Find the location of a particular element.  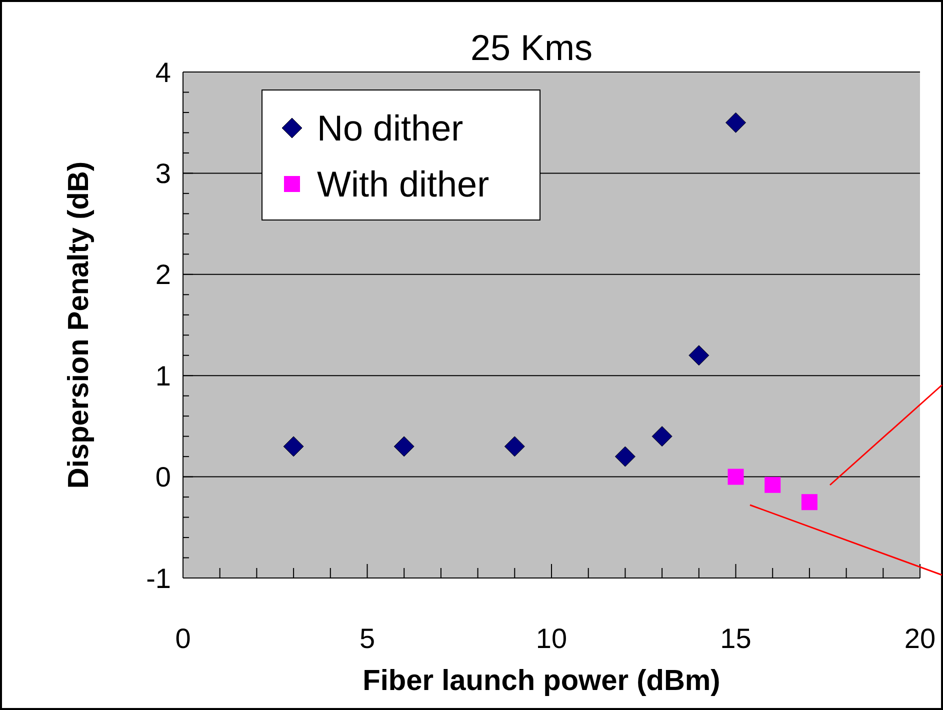

x-tick-label: 0 is located at coordinates (183, 638).